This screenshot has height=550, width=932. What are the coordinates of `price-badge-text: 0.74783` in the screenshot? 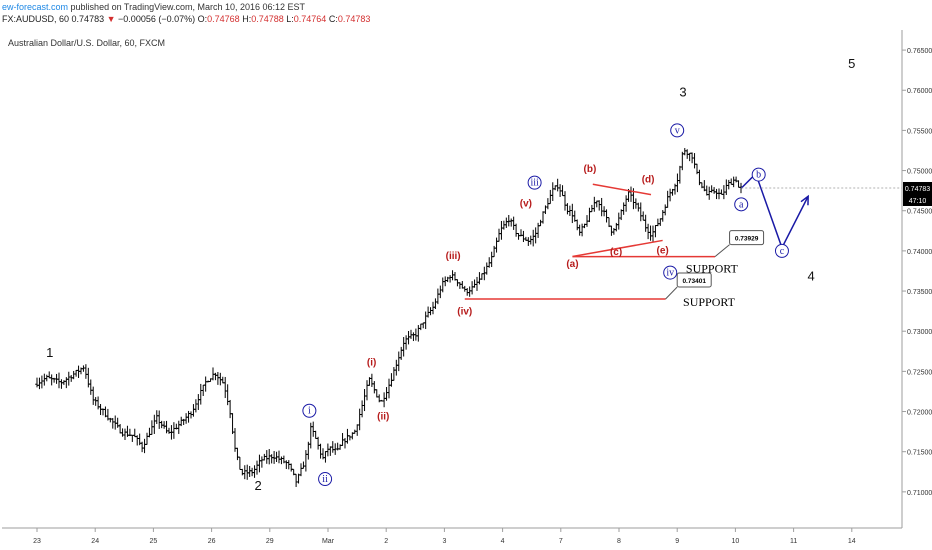 It's located at (917, 189).